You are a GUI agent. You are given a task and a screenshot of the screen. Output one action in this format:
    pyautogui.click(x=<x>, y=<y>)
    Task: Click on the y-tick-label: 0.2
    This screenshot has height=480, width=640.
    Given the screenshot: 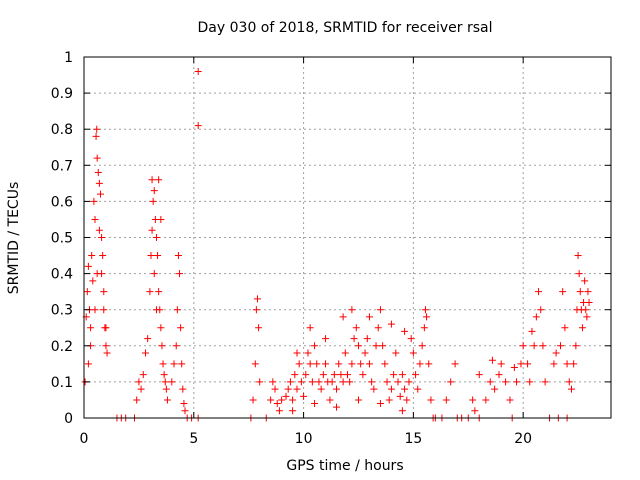 What is the action you would take?
    pyautogui.click(x=62, y=347)
    